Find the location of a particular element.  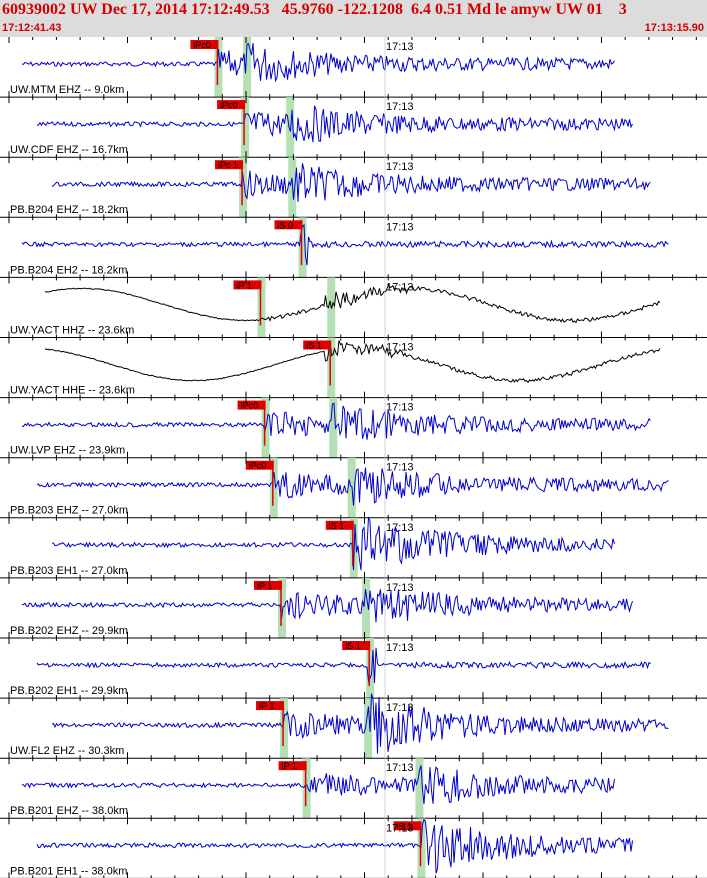

channel-label: PB.B201 EH1 -- 38.0km is located at coordinates (68, 871).